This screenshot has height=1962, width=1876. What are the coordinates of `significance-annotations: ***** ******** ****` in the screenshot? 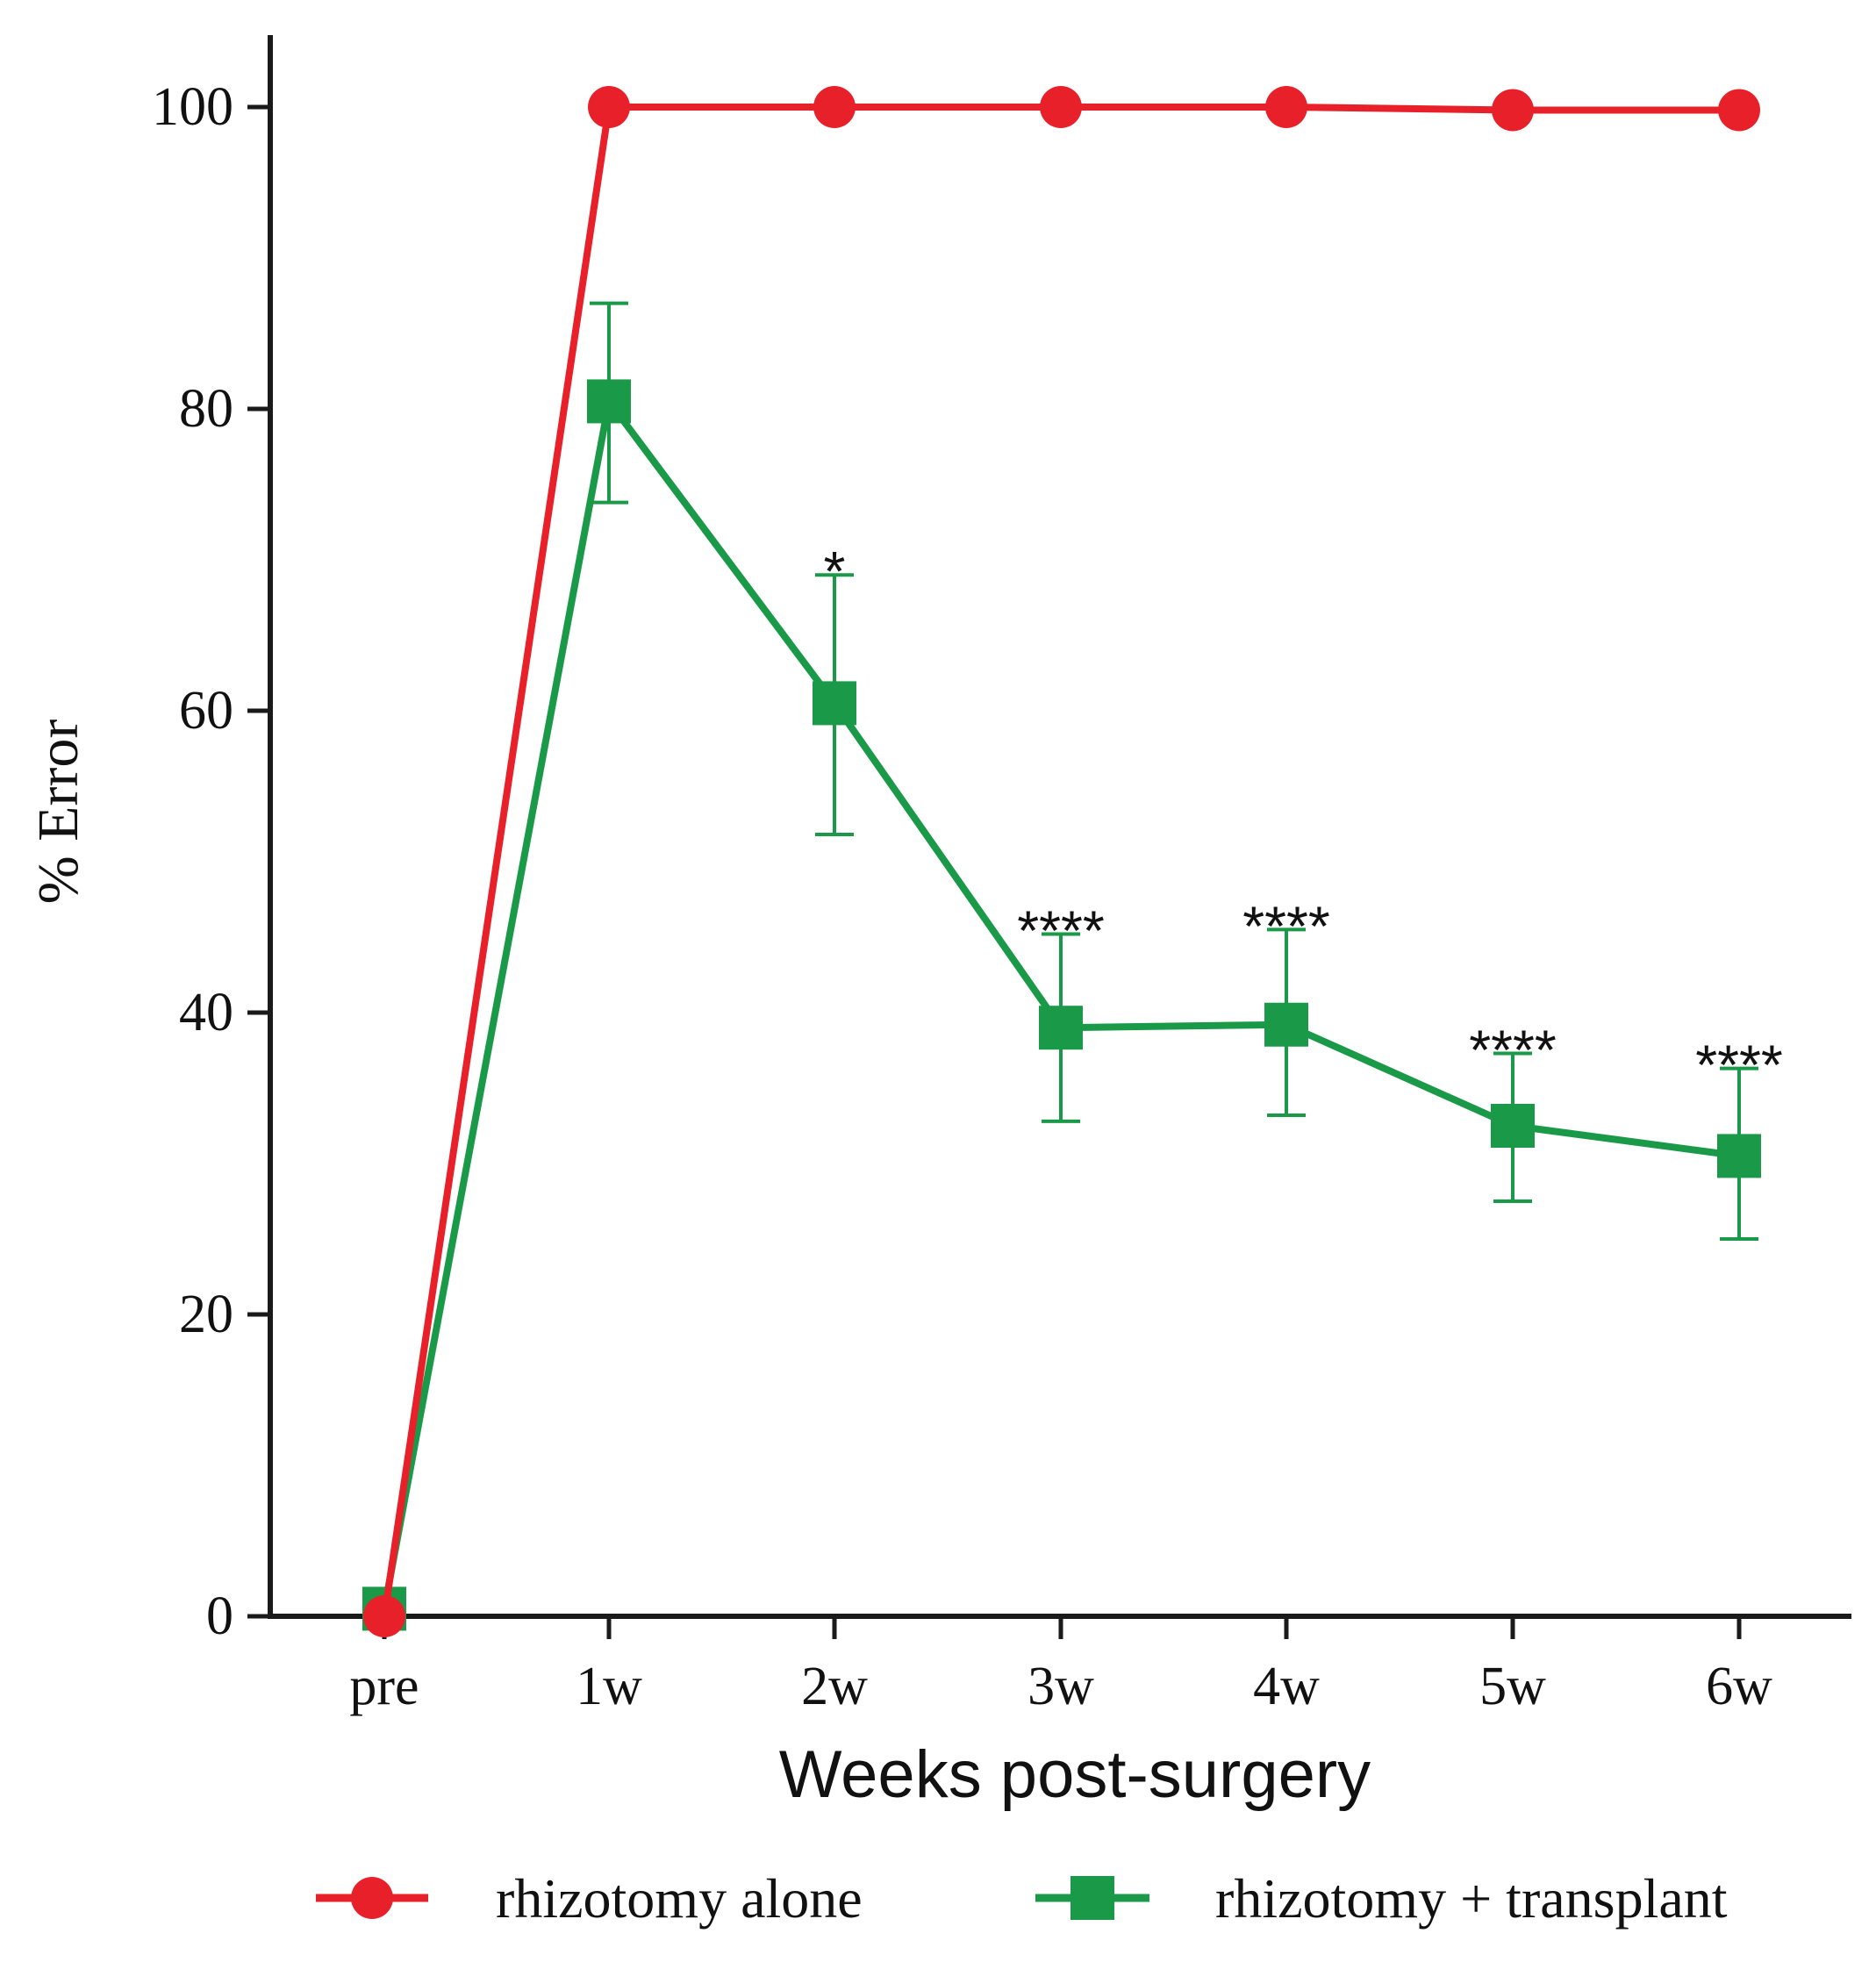 It's located at (1303, 818).